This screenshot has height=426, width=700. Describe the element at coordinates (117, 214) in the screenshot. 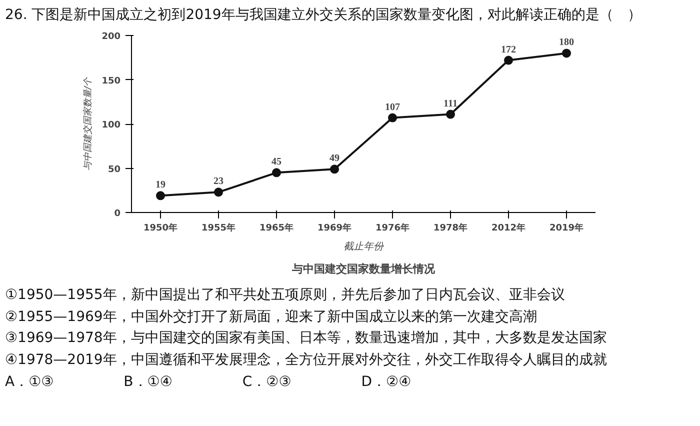

I see `y-tick-label: 0` at that location.